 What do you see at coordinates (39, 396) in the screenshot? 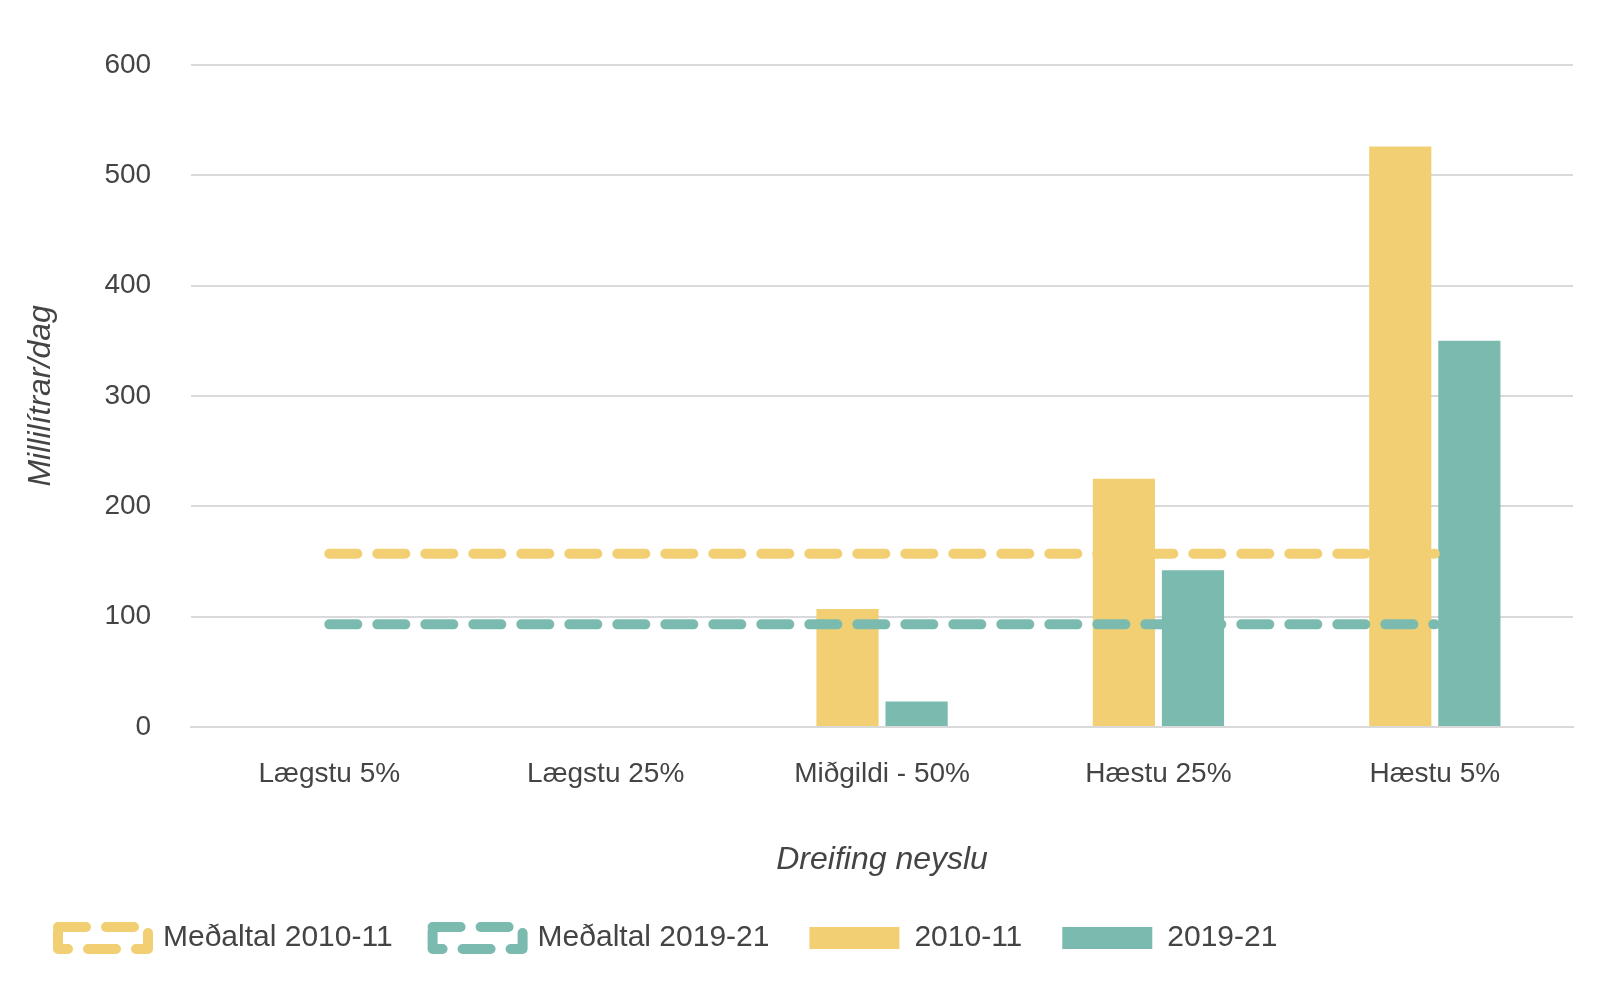
I see `y-axis-title: Millilítrar/dag` at bounding box center [39, 396].